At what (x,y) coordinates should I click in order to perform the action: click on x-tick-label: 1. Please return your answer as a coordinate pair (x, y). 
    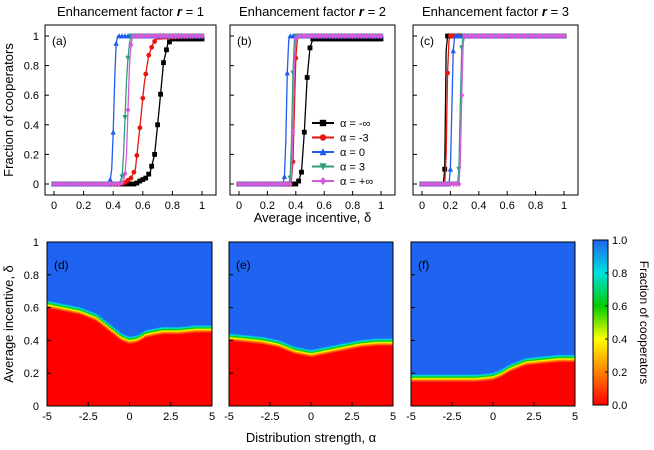
    Looking at the image, I should click on (564, 206).